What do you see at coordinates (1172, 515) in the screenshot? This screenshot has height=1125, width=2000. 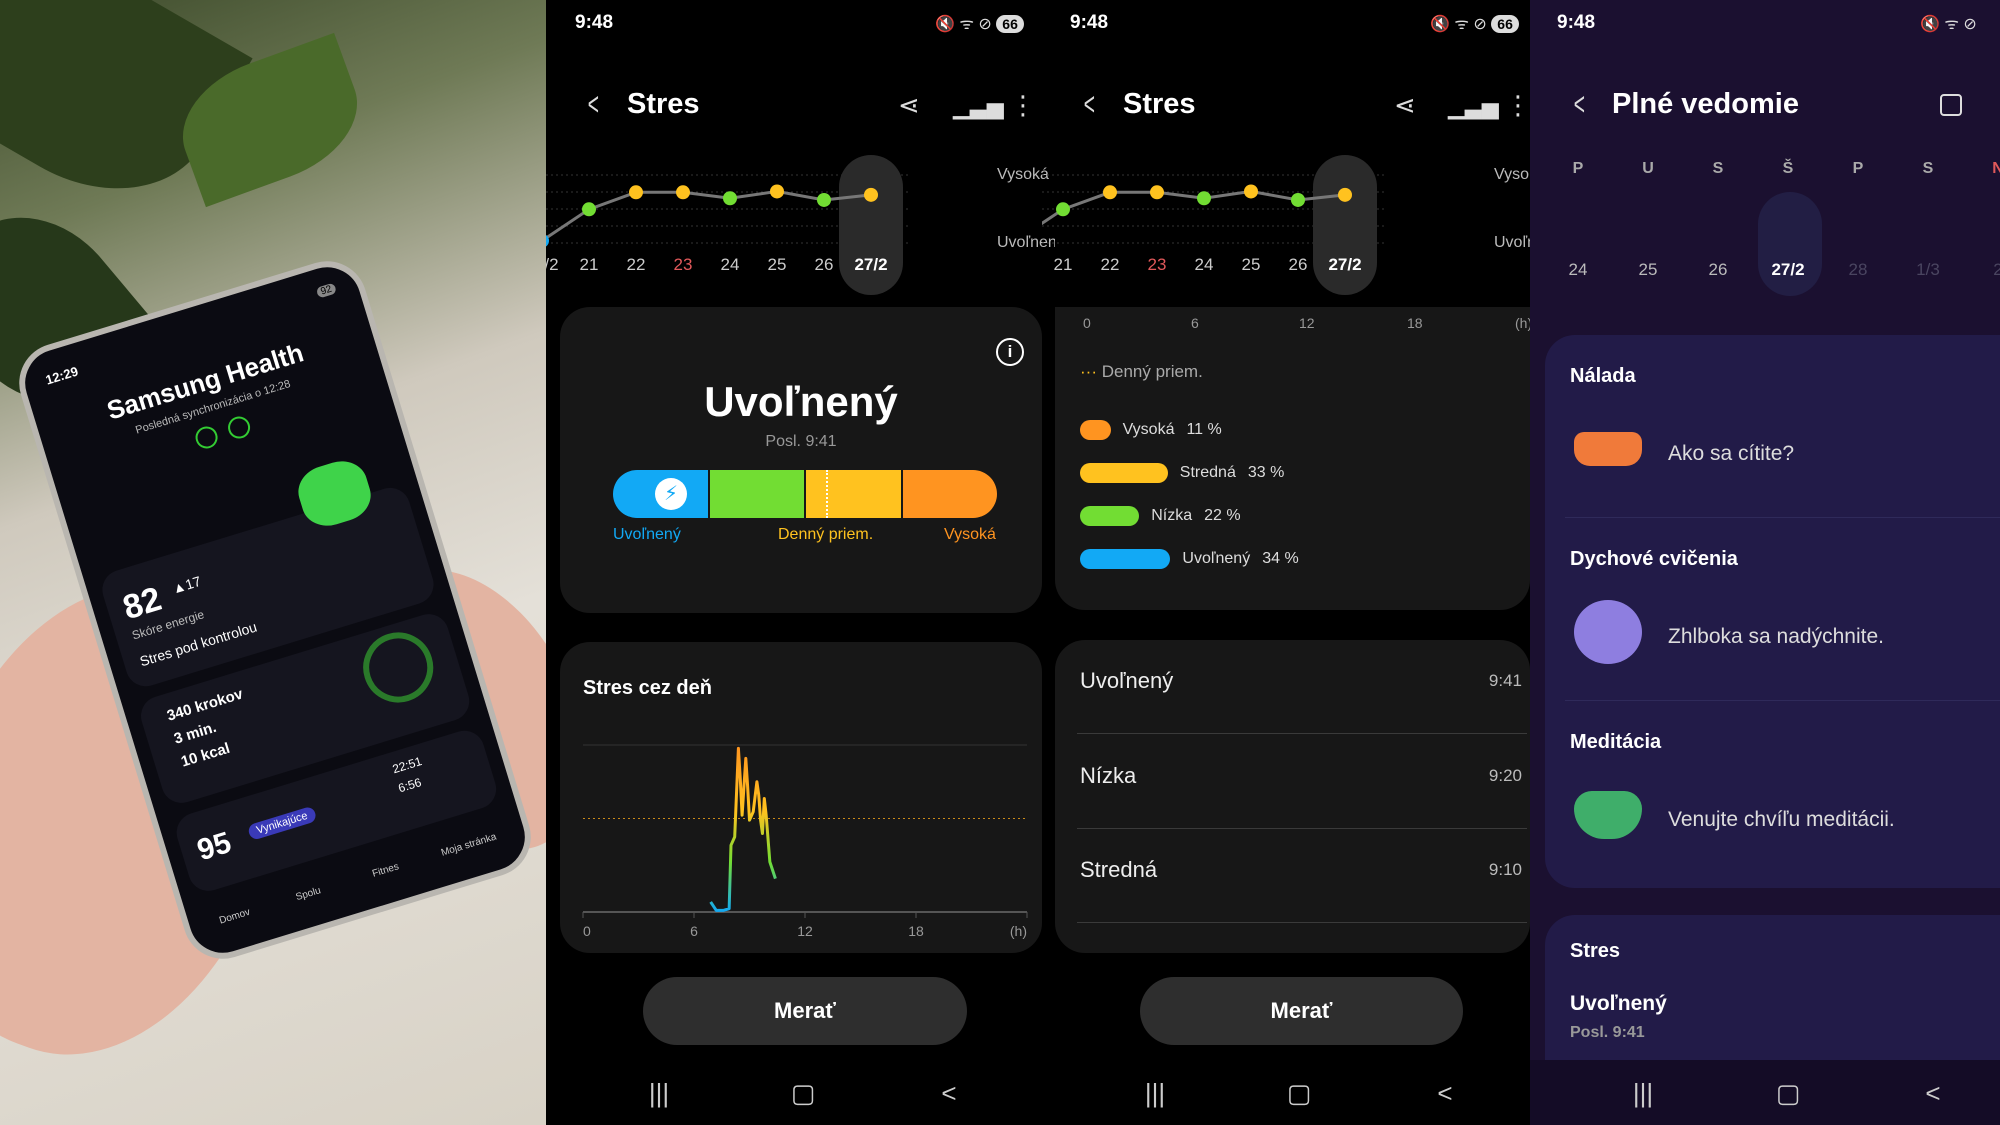 I see `legend-name: Nízka` at bounding box center [1172, 515].